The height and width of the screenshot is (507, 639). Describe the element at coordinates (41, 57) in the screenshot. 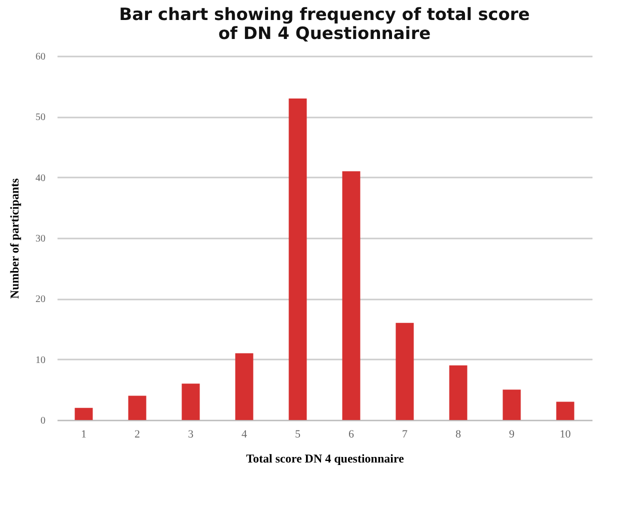

I see `y-tick-label: 60` at that location.